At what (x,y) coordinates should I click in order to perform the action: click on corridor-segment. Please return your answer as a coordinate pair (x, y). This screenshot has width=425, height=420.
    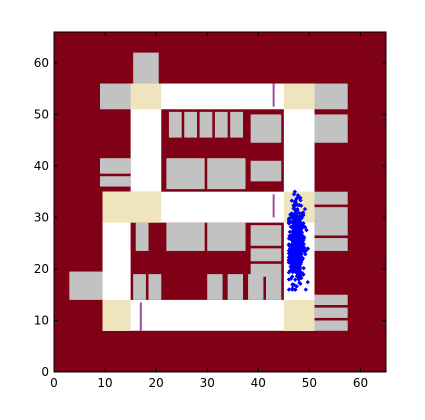
    Looking at the image, I should click on (208, 315).